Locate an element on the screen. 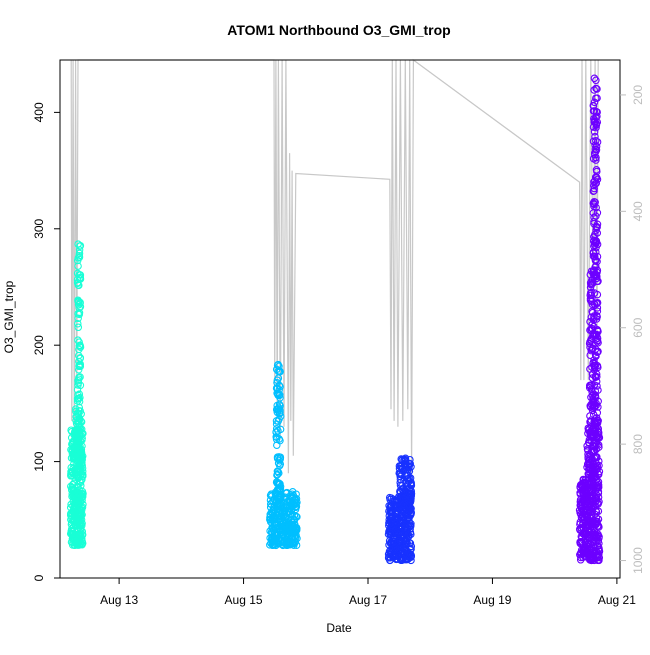 This screenshot has width=650, height=655. y-tick-label: 100 is located at coordinates (39, 461).